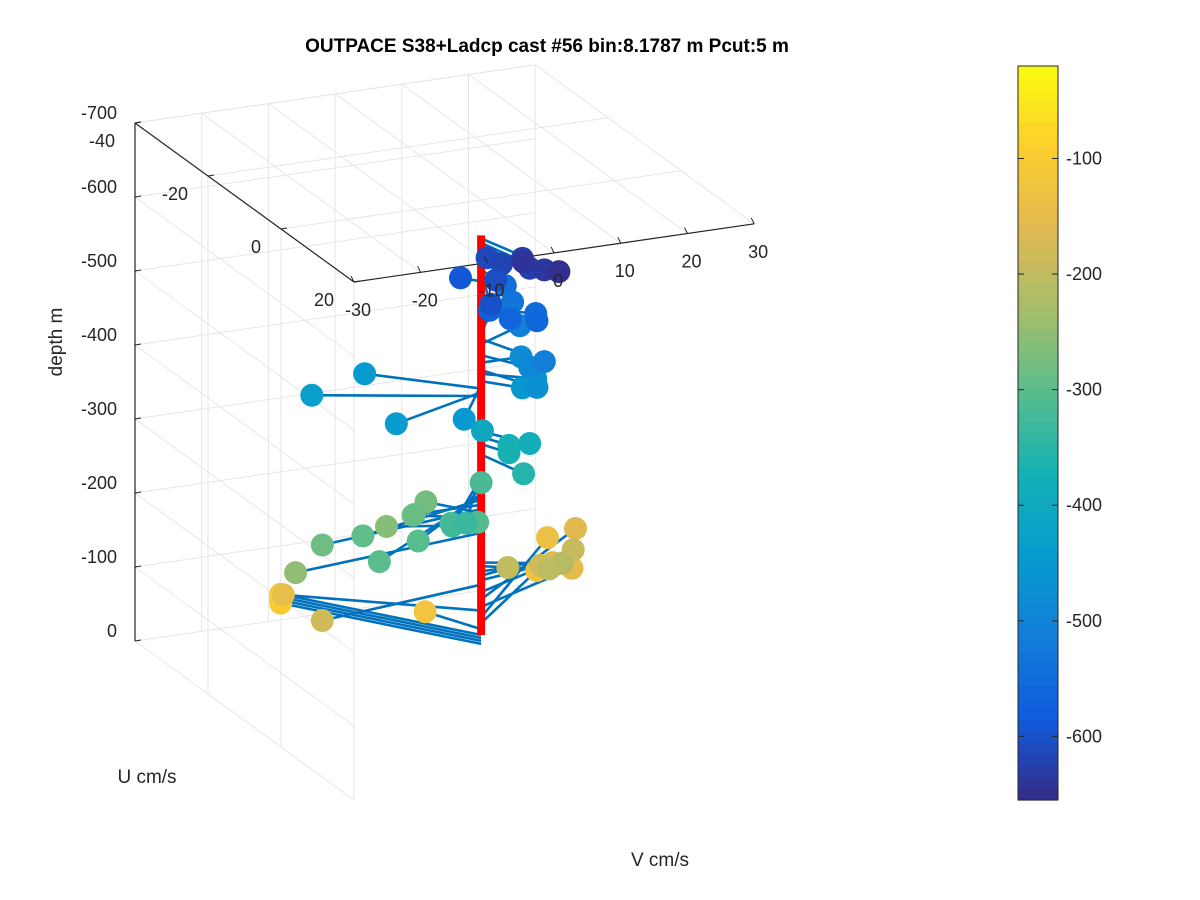  What do you see at coordinates (1059, 433) in the screenshot?
I see `colorbar: -100 -200 -300 -400 -500 -600` at bounding box center [1059, 433].